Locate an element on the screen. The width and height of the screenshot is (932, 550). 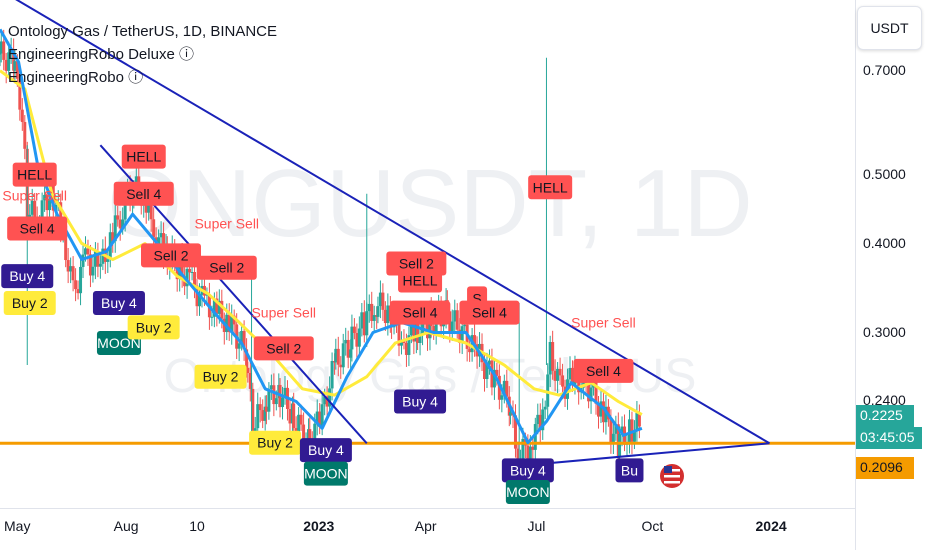
indicator-deluxe-label: EngineeringRobo Deluxe ⓘ is located at coordinates (101, 54).